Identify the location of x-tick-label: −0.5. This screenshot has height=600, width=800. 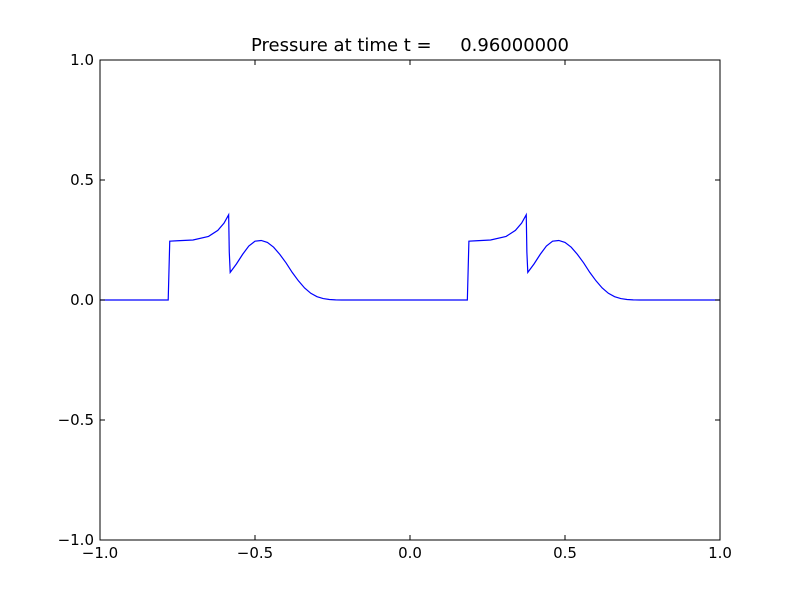
(255, 553).